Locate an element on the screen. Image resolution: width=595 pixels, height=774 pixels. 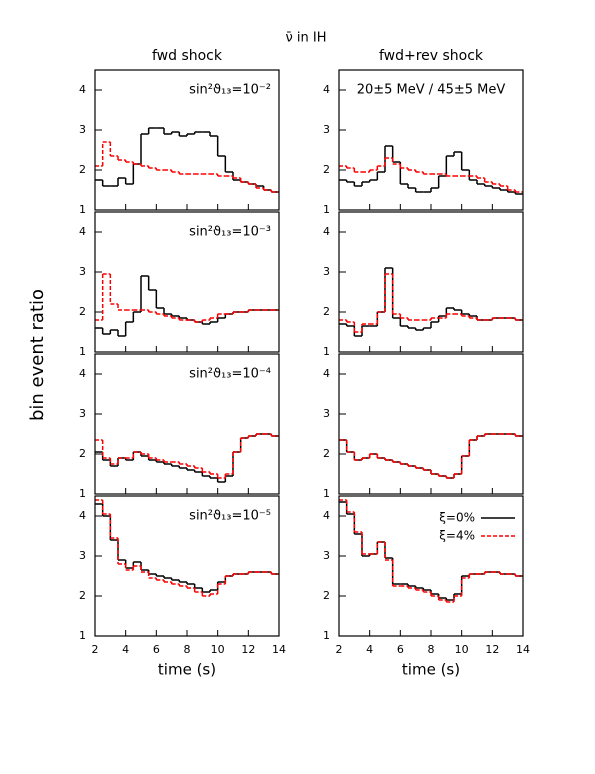
annotation: sin²ϑ₁₃=10⁻⁴ is located at coordinates (230, 374).